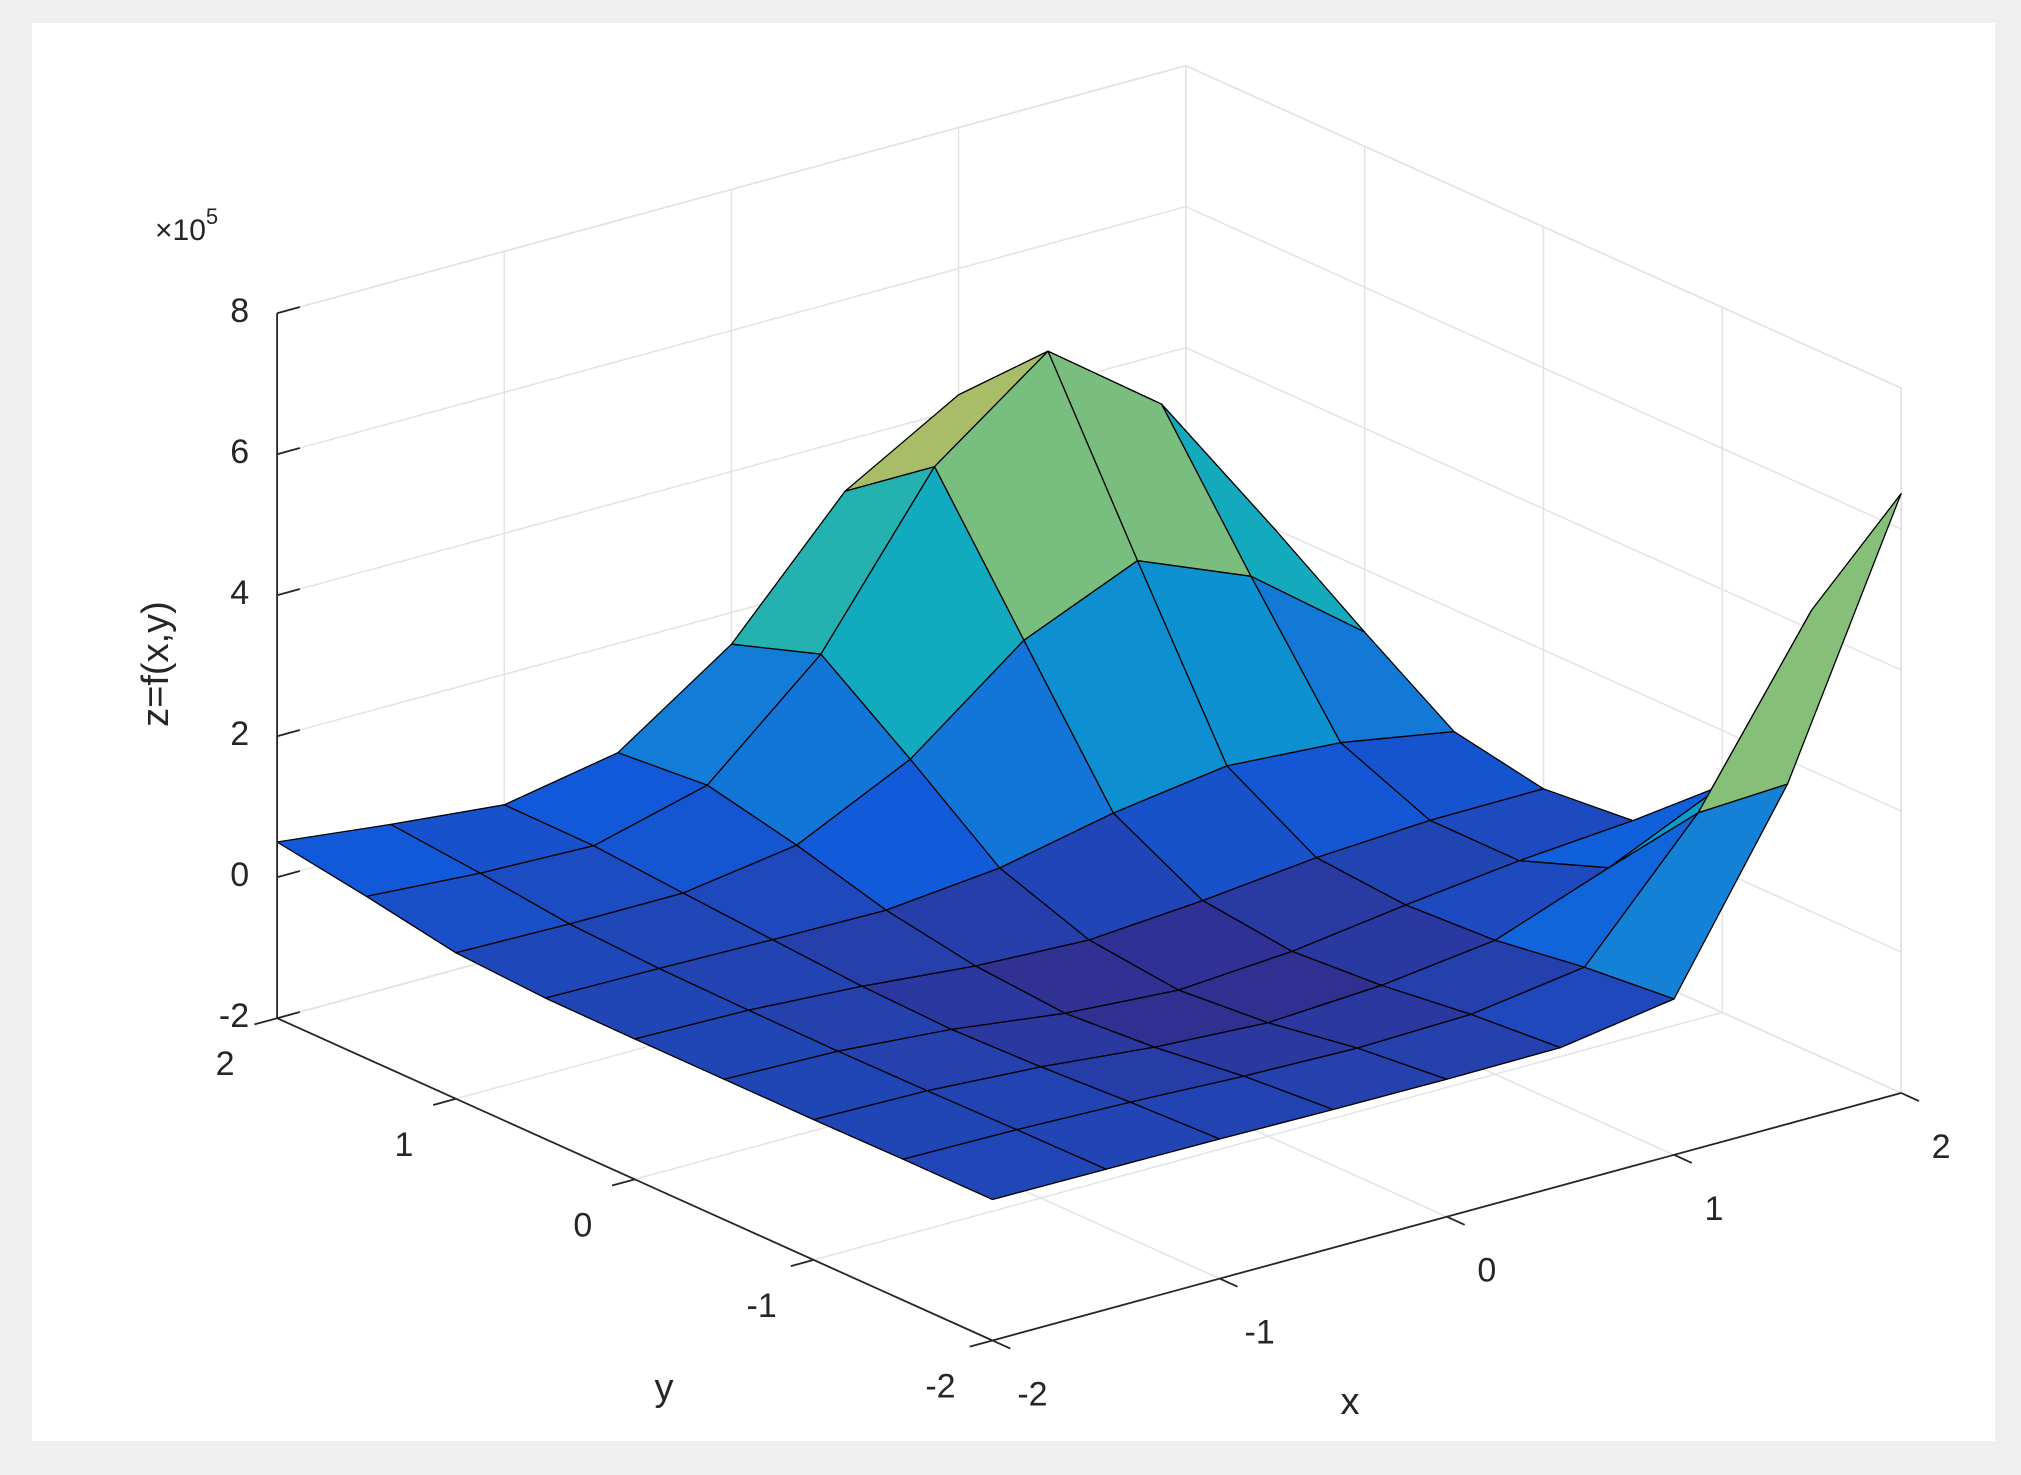 The width and height of the screenshot is (2021, 1475). I want to click on z-multiplier-base: ×10, so click(180, 230).